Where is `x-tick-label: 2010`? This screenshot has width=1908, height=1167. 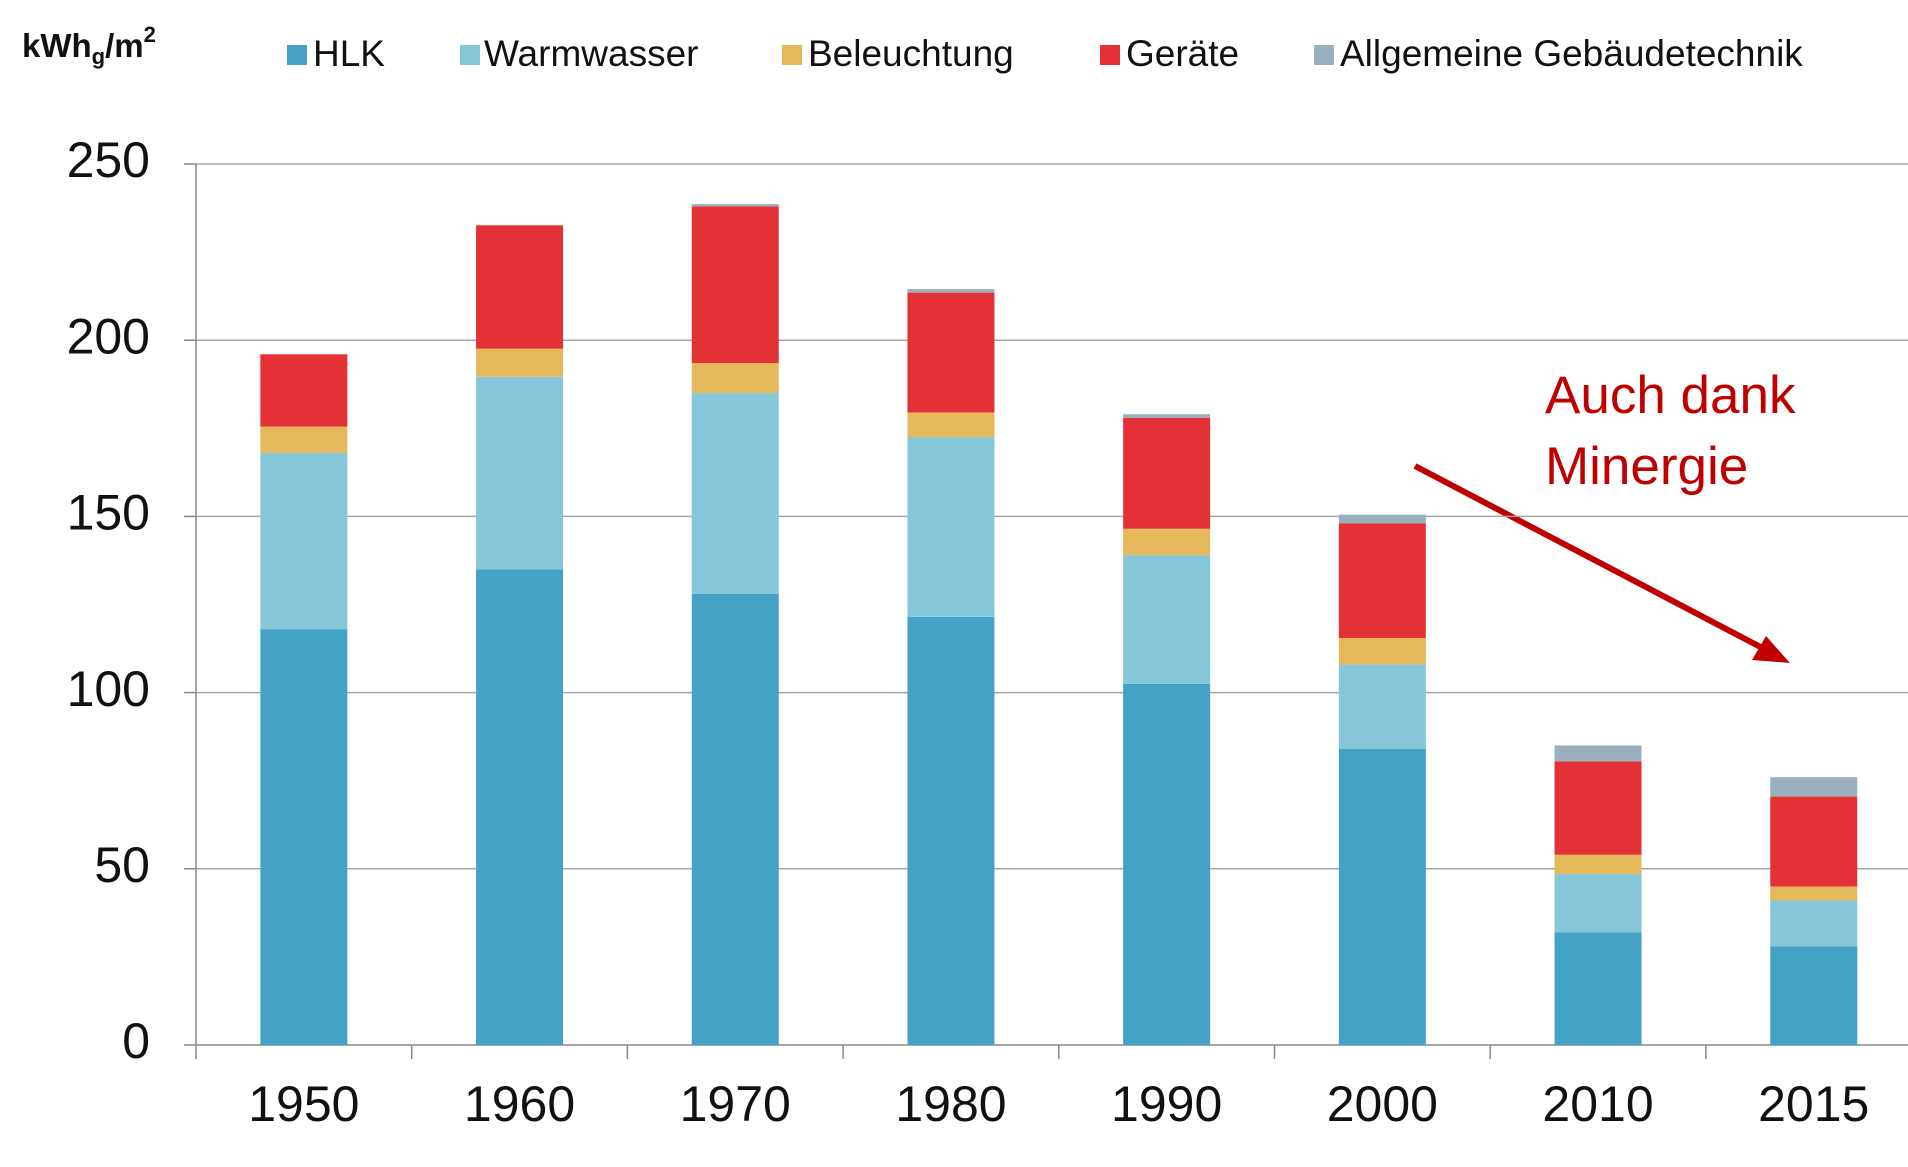
x-tick-label: 2010 is located at coordinates (1597, 1104).